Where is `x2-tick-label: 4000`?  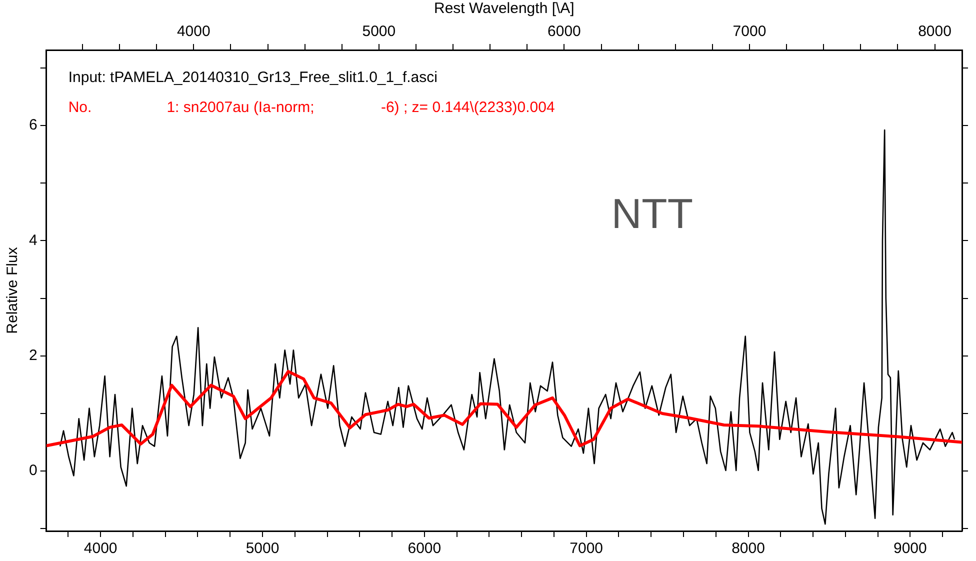
x2-tick-label: 4000 is located at coordinates (193, 31).